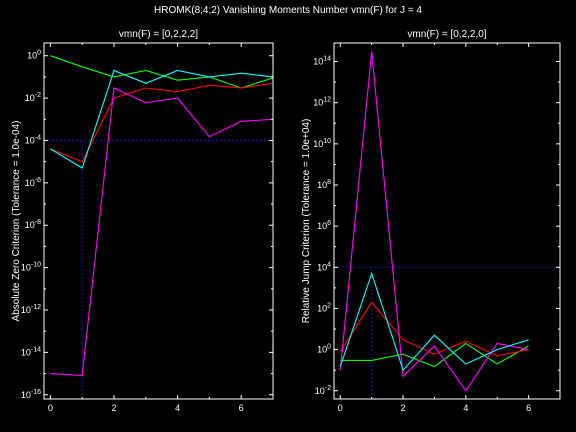  What do you see at coordinates (33, 139) in the screenshot?
I see `y-tick-label: 10⁻⁴` at bounding box center [33, 139].